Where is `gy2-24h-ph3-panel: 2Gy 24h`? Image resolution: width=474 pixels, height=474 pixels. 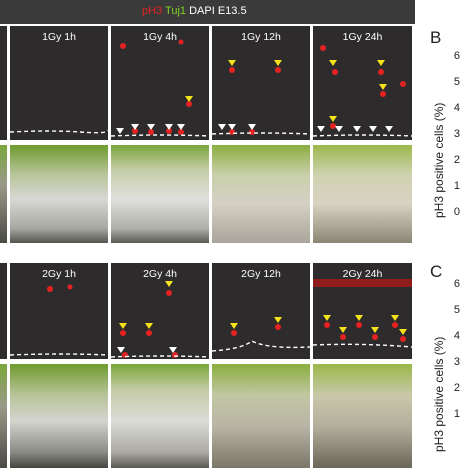 gy2-24h-ph3-panel: 2Gy 24h is located at coordinates (362, 311).